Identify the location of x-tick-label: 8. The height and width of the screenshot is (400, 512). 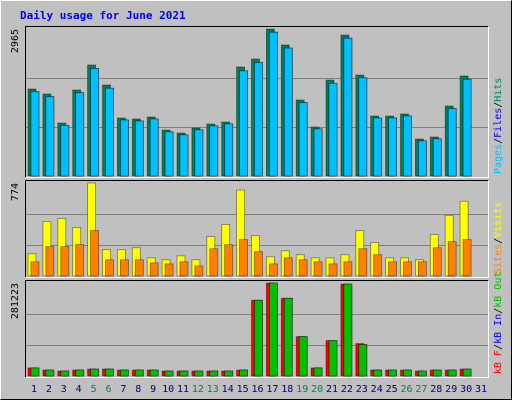
(138, 389).